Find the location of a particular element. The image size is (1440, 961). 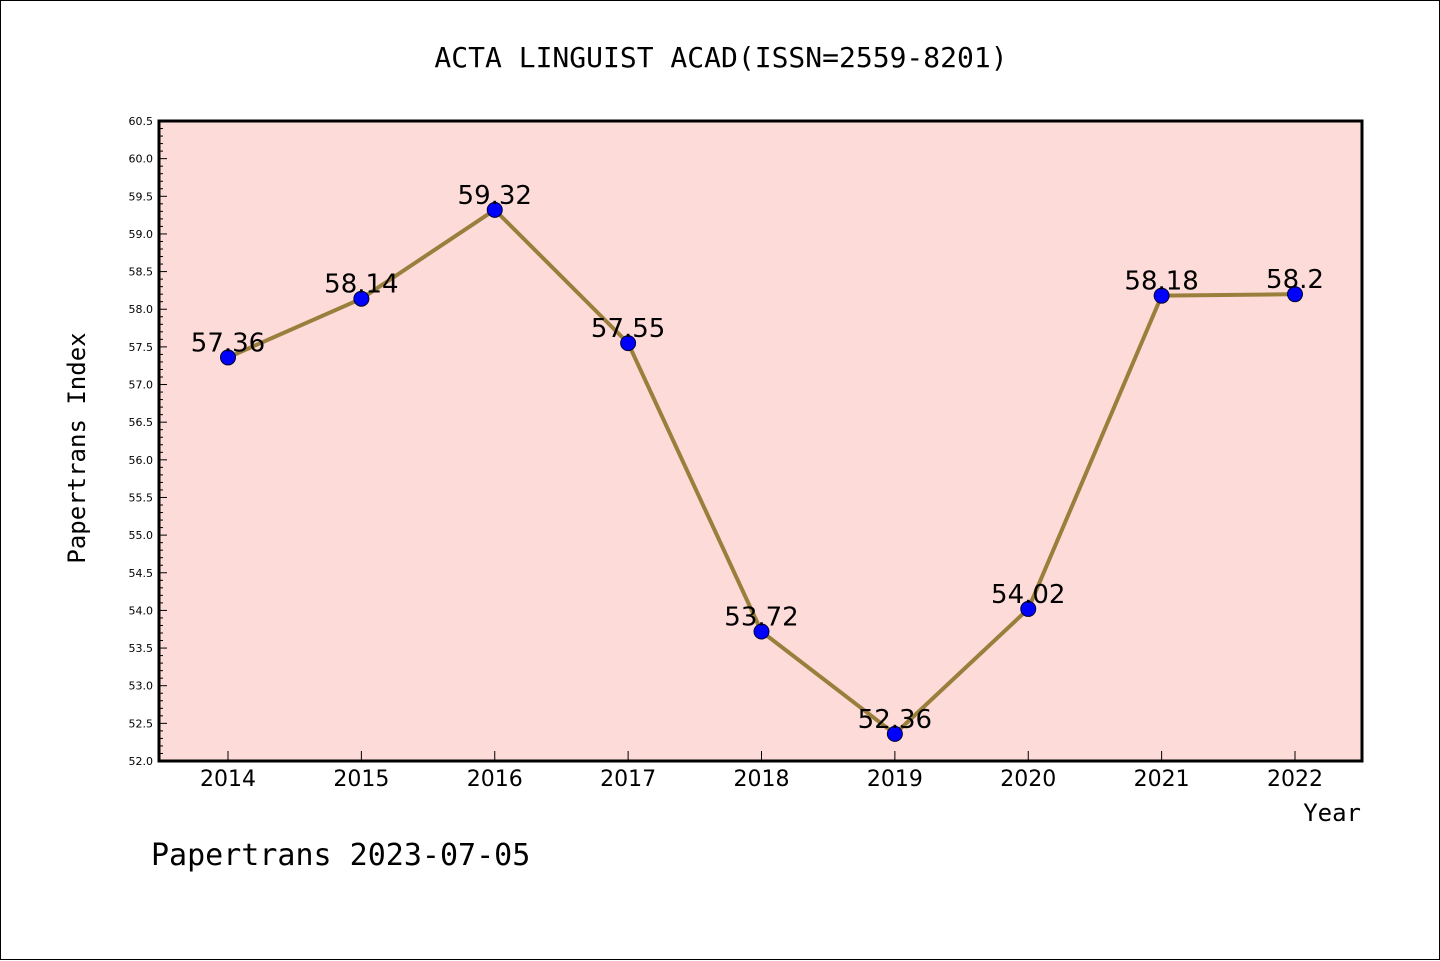

x-tick-label: 2017 is located at coordinates (628, 779).